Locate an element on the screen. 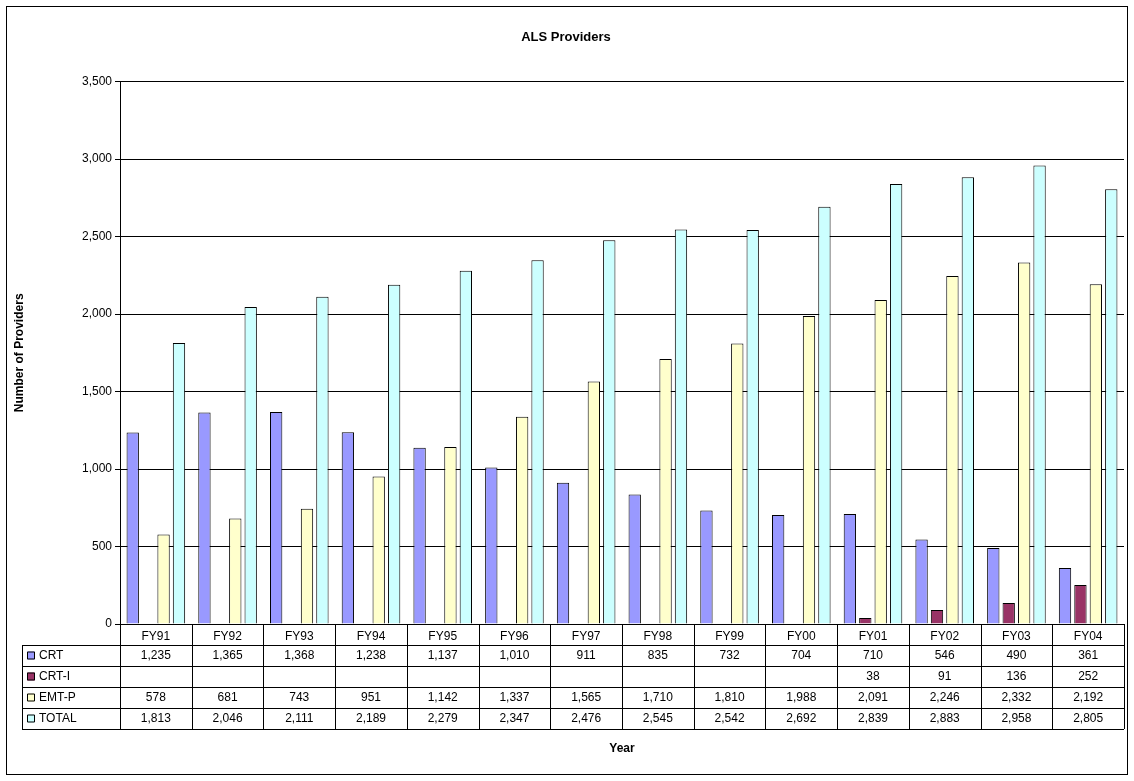  data-label: 490 is located at coordinates (1016, 654).